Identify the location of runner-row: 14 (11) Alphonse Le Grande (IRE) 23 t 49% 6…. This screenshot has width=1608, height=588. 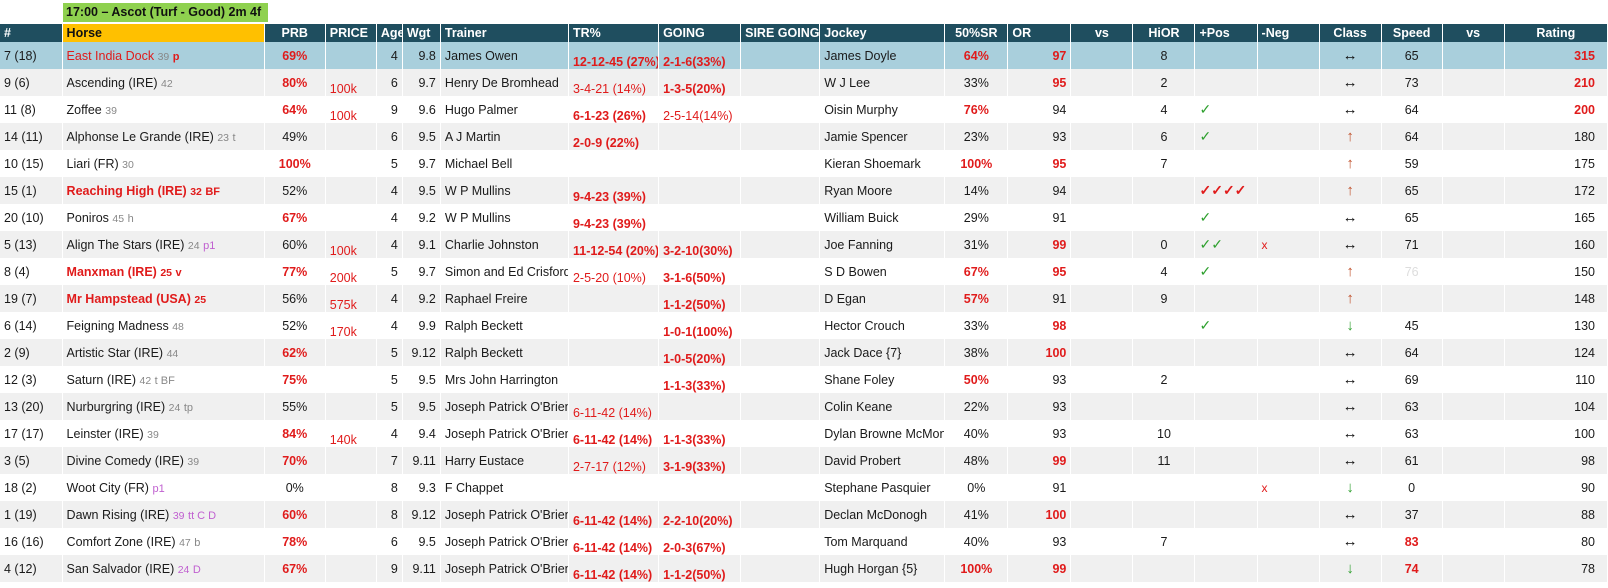
(804, 136).